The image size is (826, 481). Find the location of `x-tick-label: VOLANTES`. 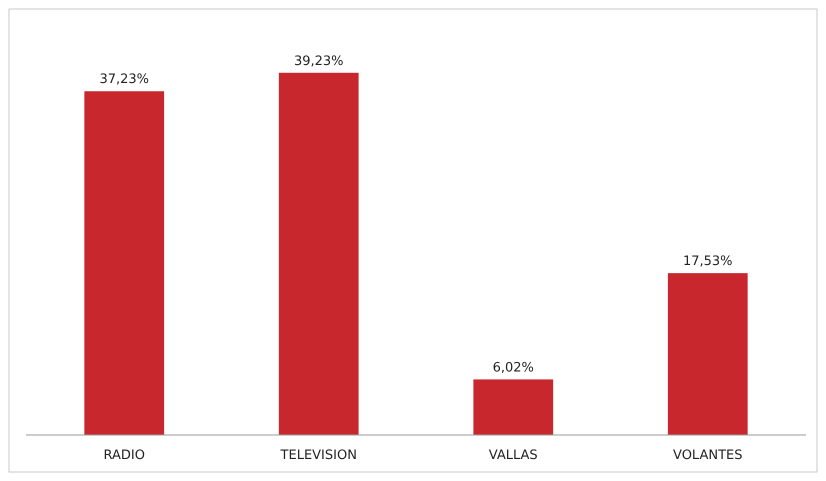

x-tick-label: VOLANTES is located at coordinates (708, 455).